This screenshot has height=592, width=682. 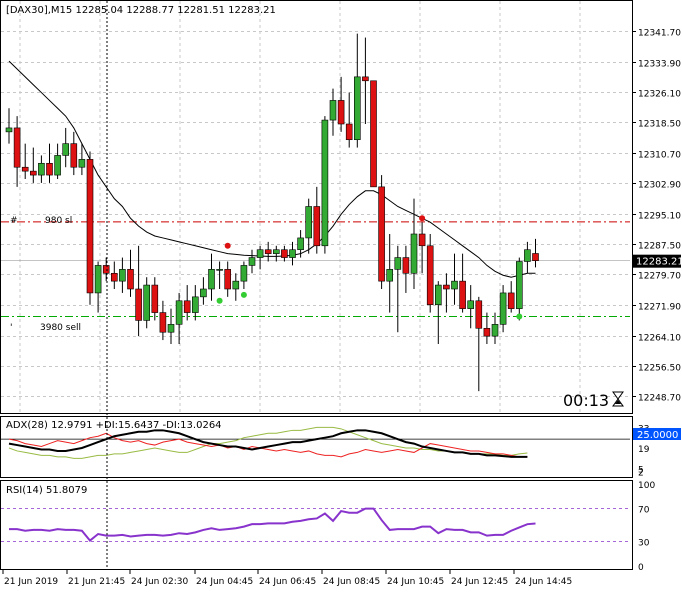 I want to click on price-tick-label: 12264.10, so click(x=659, y=339).